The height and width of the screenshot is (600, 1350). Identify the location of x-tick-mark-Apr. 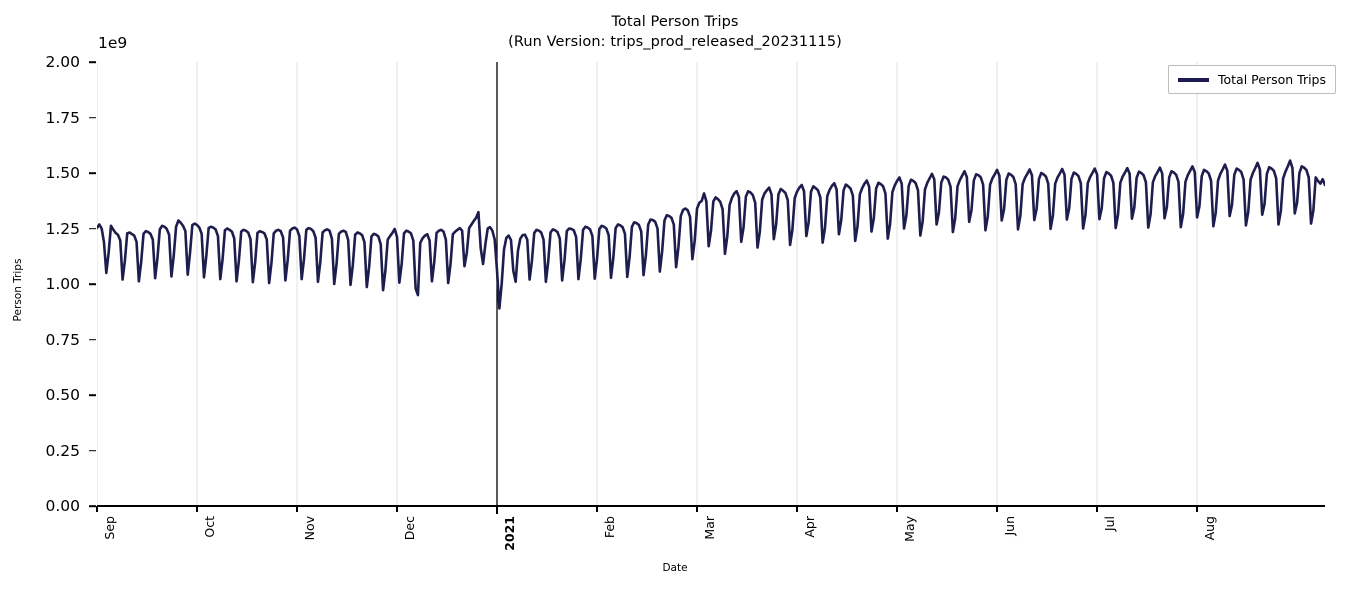
(797, 509).